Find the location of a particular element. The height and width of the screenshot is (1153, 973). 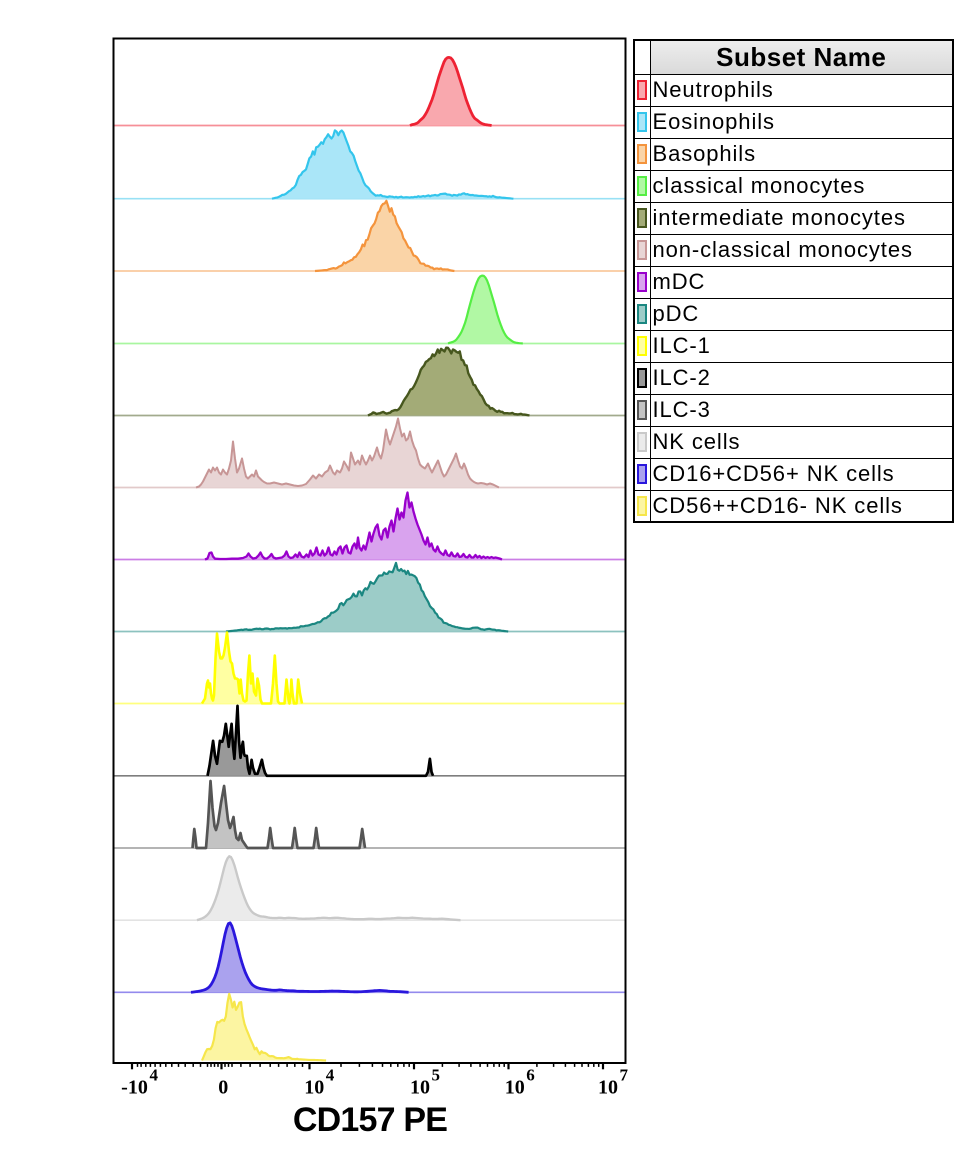

svg-text: CD157 PE is located at coordinates (370, 1120).